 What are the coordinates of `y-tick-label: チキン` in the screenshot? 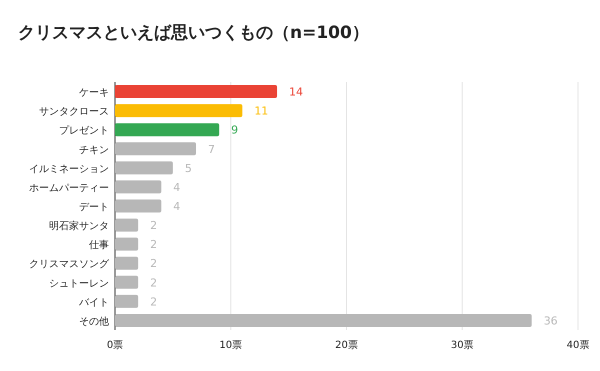 It's located at (94, 150).